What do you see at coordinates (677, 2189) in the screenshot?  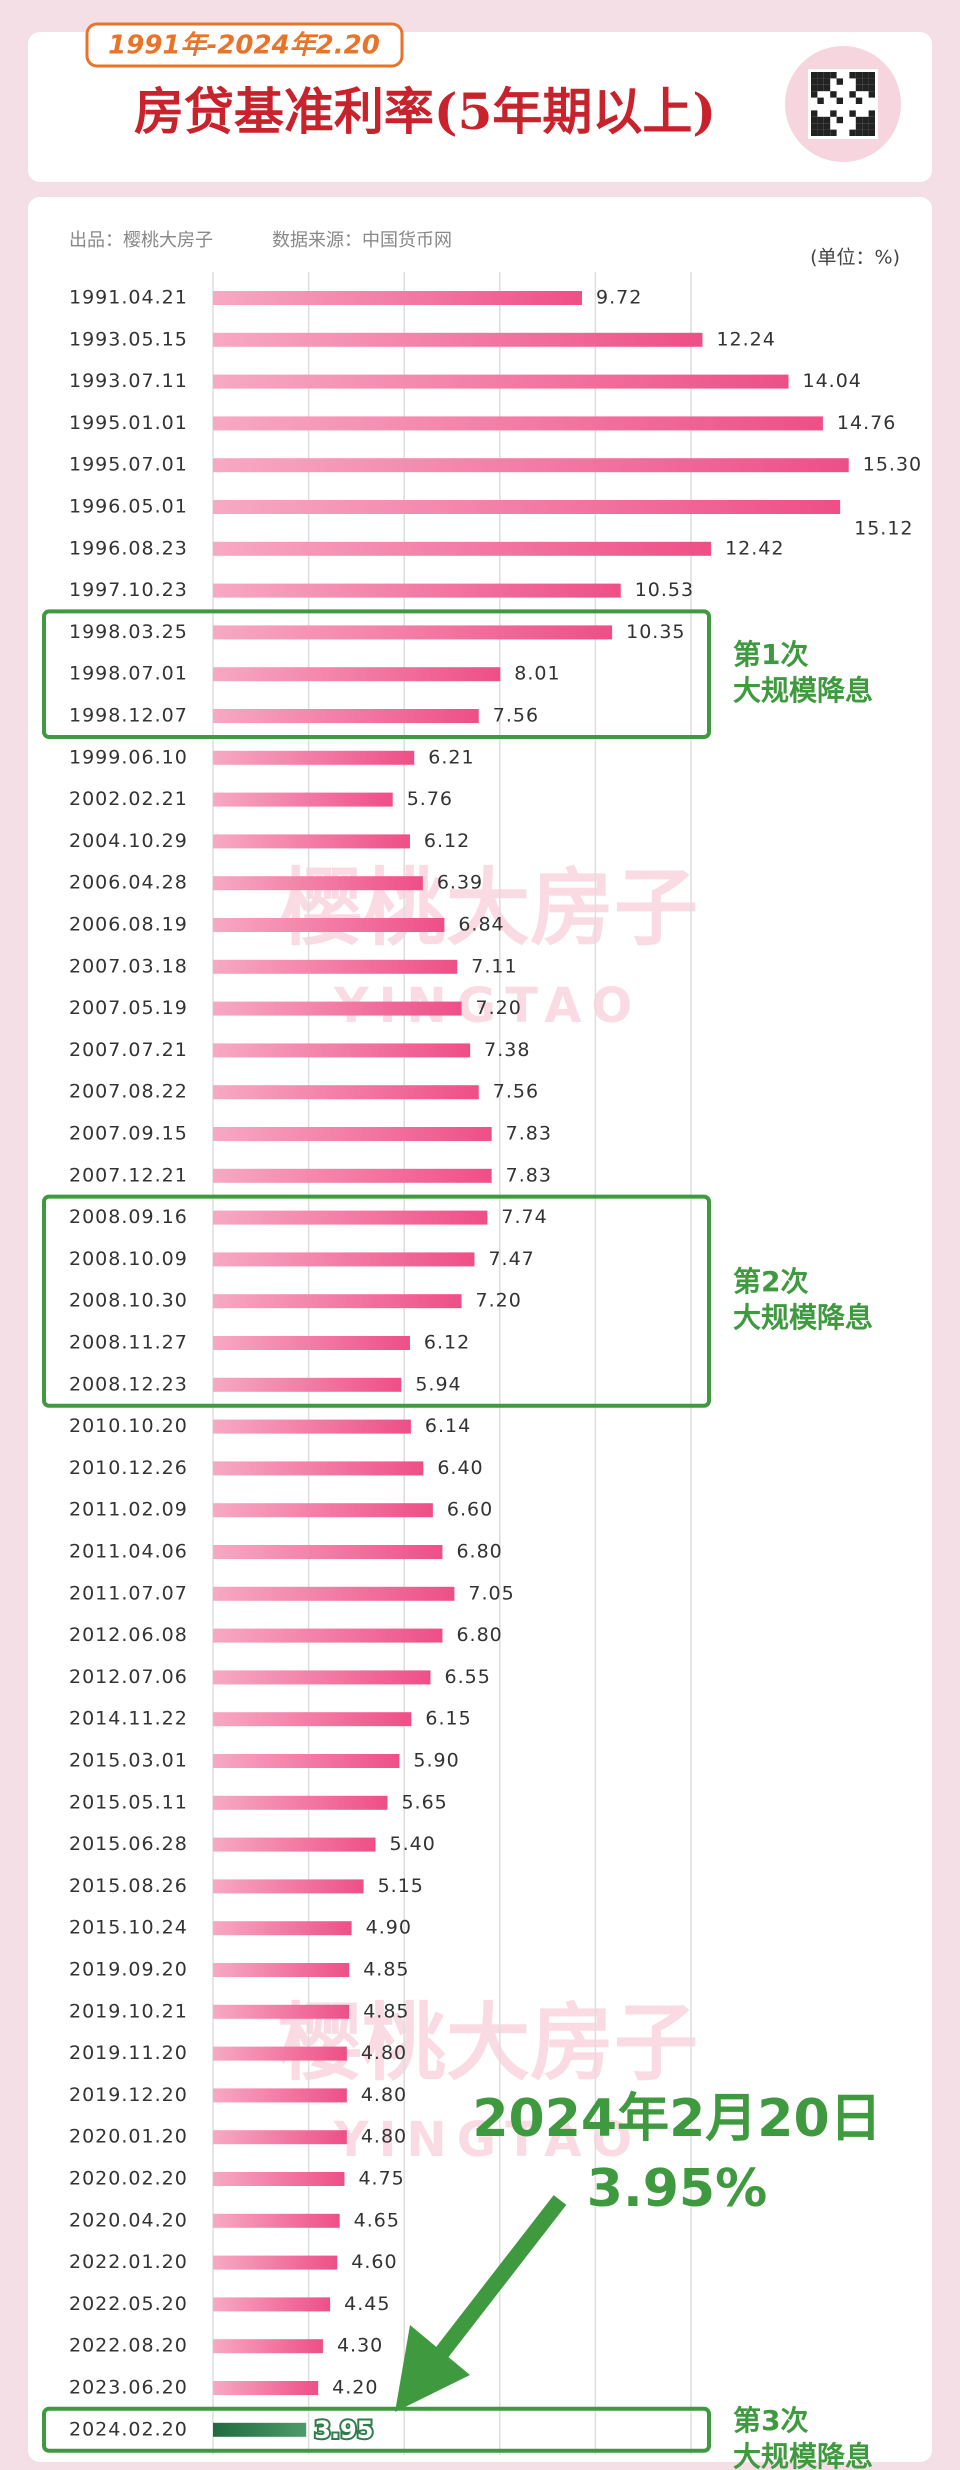 I see `callout: 3.95%` at bounding box center [677, 2189].